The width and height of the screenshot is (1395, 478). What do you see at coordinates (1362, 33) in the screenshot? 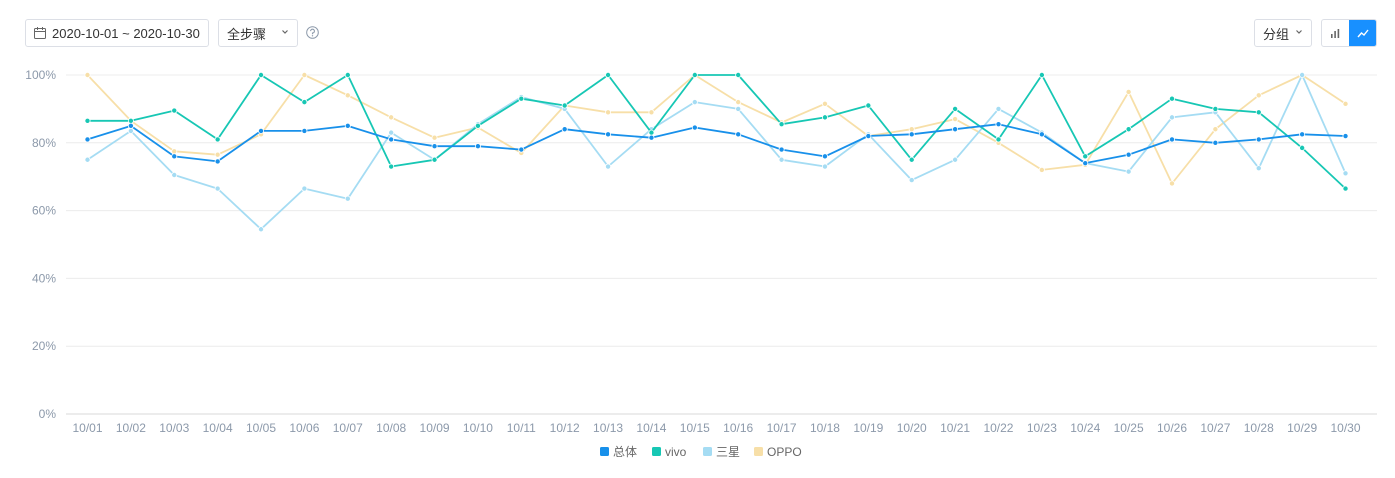
I see `line-view-button` at bounding box center [1362, 33].